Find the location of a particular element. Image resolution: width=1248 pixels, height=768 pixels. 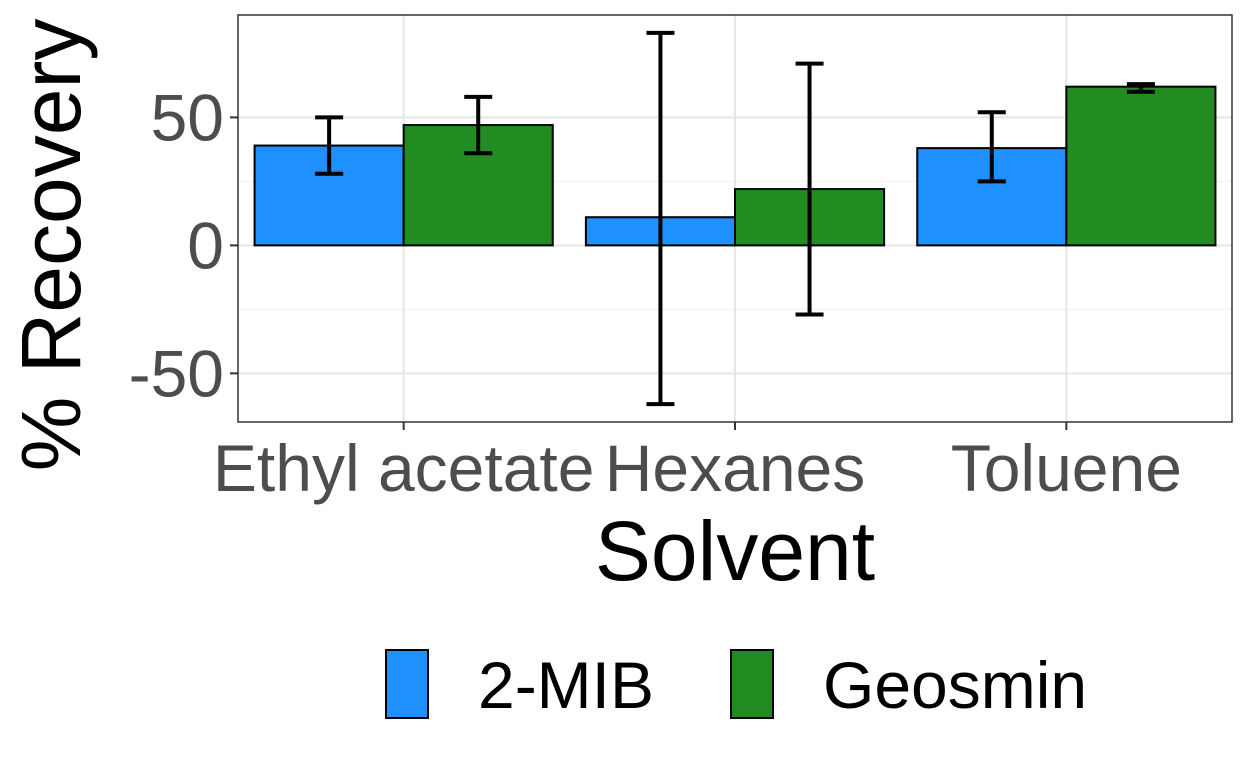

legend-key-geosmin is located at coordinates (752, 684).